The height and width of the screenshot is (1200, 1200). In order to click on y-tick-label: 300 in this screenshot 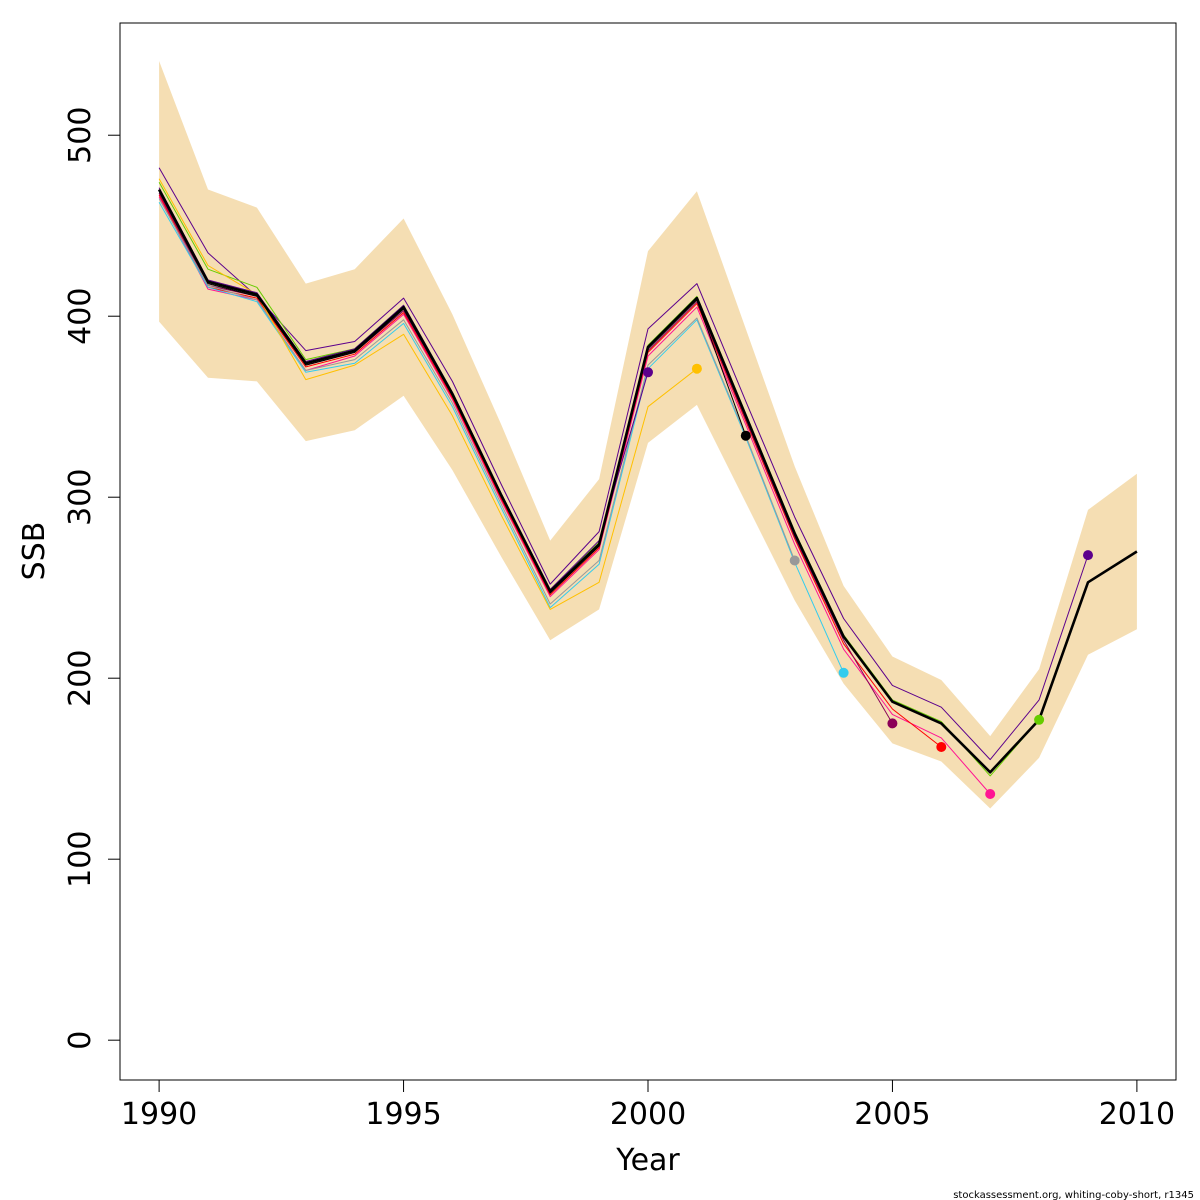, I will do `click(80, 497)`.